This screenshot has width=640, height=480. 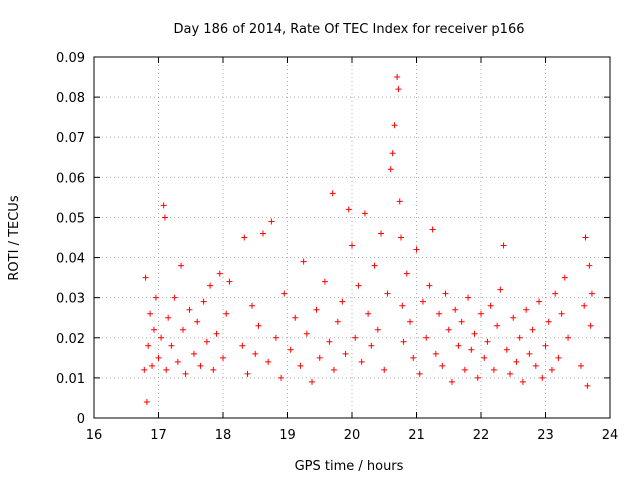 What do you see at coordinates (70, 259) in the screenshot?
I see `y-tick-label: 0.04` at bounding box center [70, 259].